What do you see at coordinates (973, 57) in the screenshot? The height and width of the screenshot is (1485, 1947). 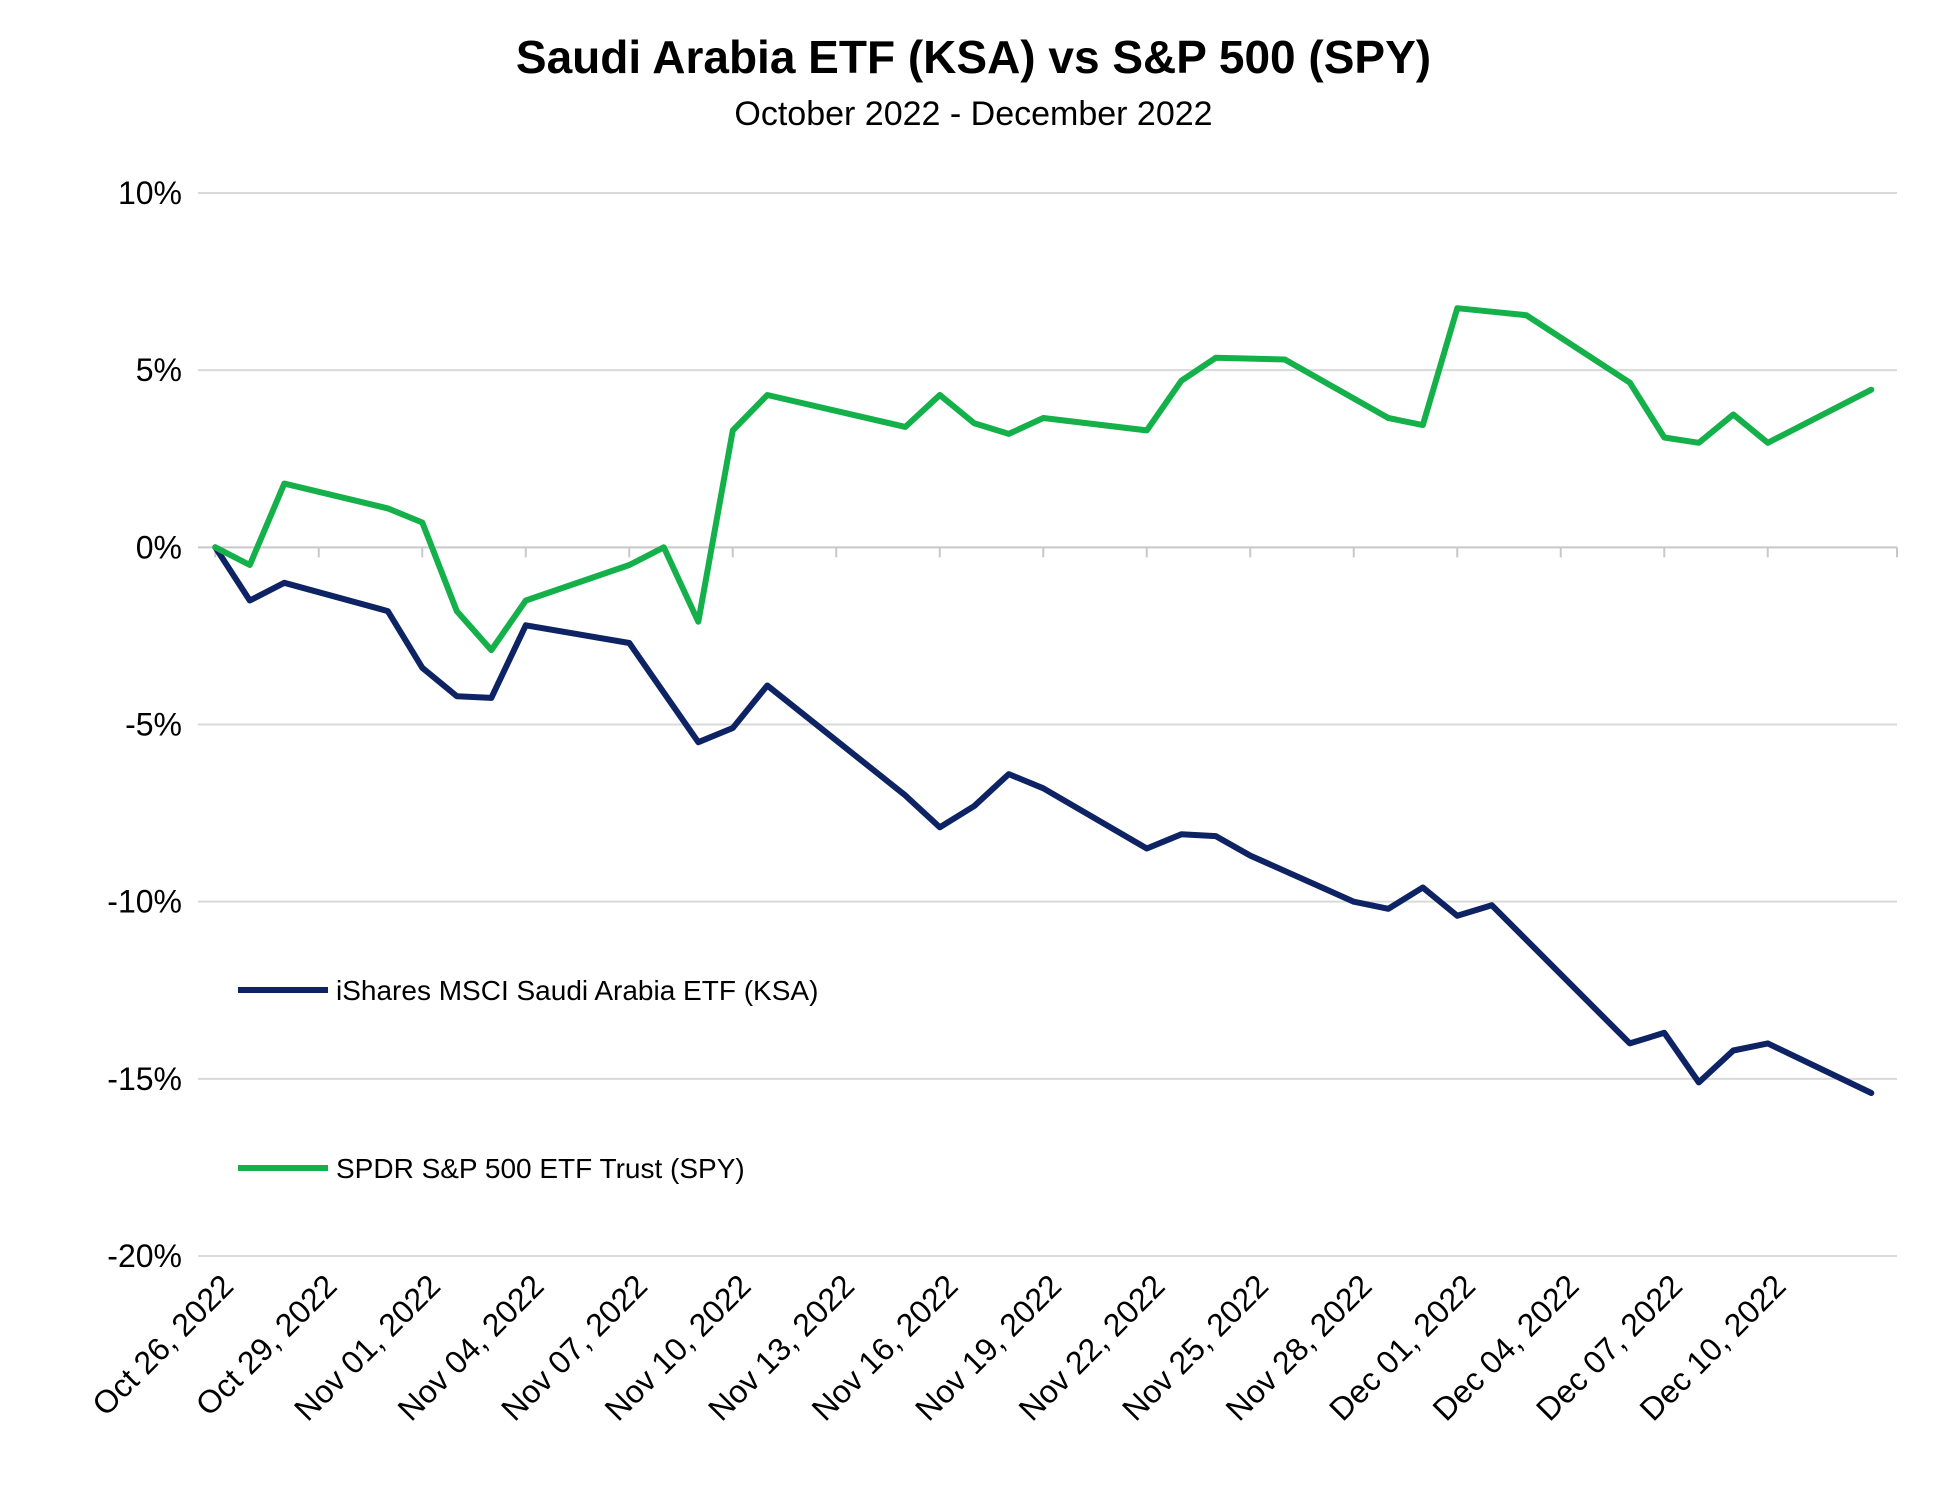 I see `chart-title: Saudi Arabia ETF (KSA) vs S&P 500 (SPY)` at bounding box center [973, 57].